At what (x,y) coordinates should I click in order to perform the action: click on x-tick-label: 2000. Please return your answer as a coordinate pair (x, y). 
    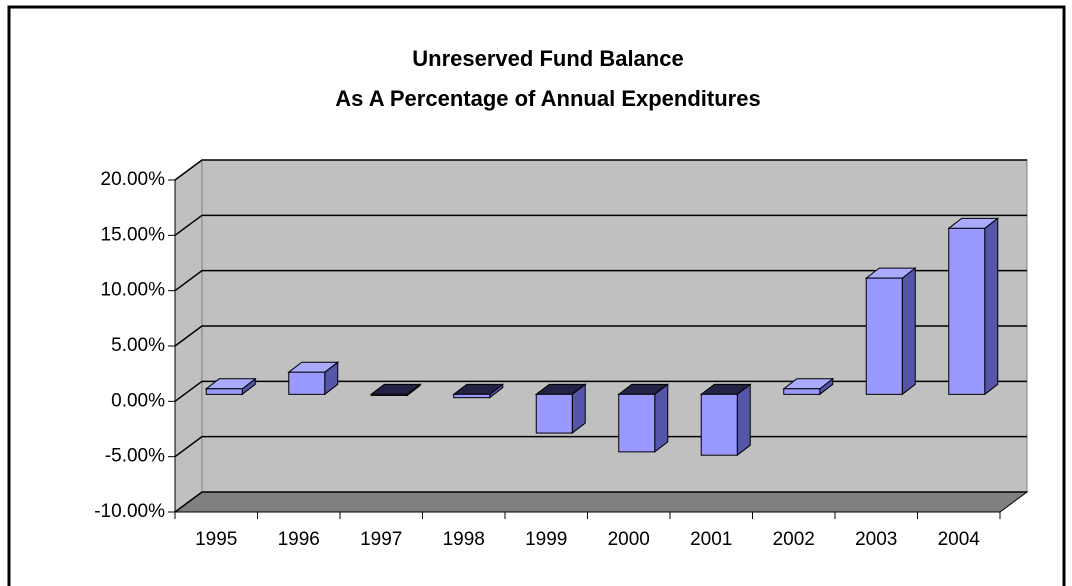
    Looking at the image, I should click on (629, 539).